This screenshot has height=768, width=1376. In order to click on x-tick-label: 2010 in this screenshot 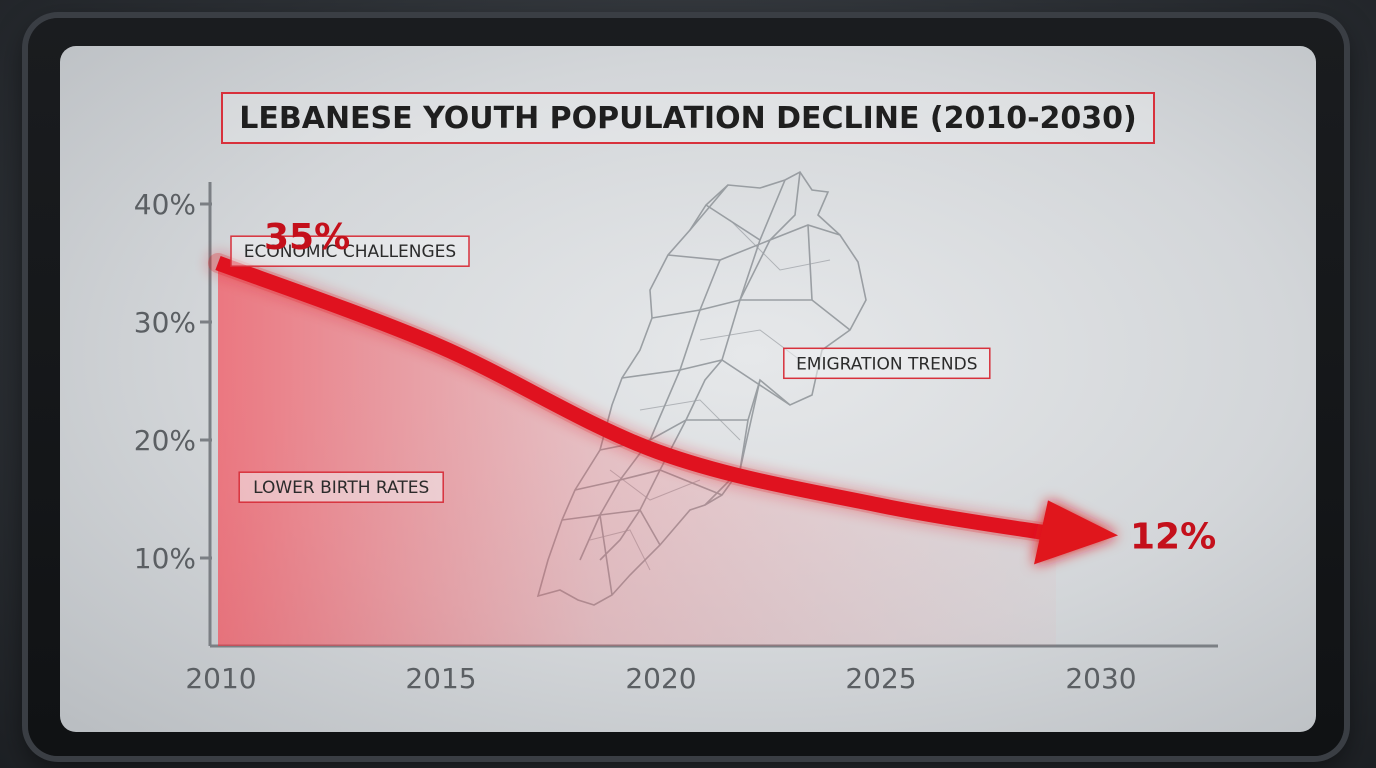, I will do `click(220, 678)`.